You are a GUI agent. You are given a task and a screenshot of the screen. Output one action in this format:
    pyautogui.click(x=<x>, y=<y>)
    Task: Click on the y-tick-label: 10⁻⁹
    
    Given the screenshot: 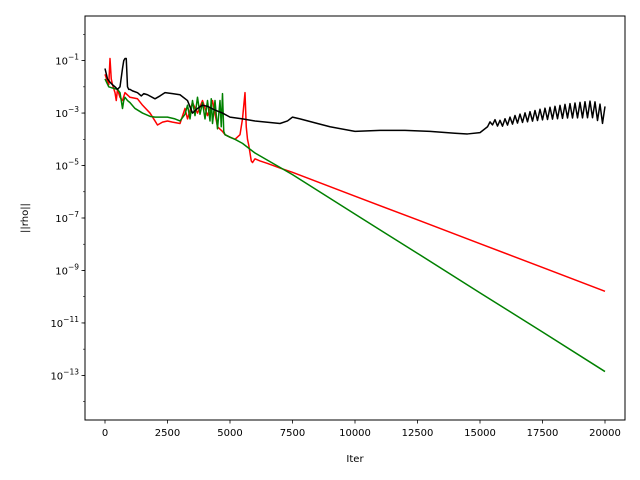 What is the action you would take?
    pyautogui.click(x=67, y=269)
    